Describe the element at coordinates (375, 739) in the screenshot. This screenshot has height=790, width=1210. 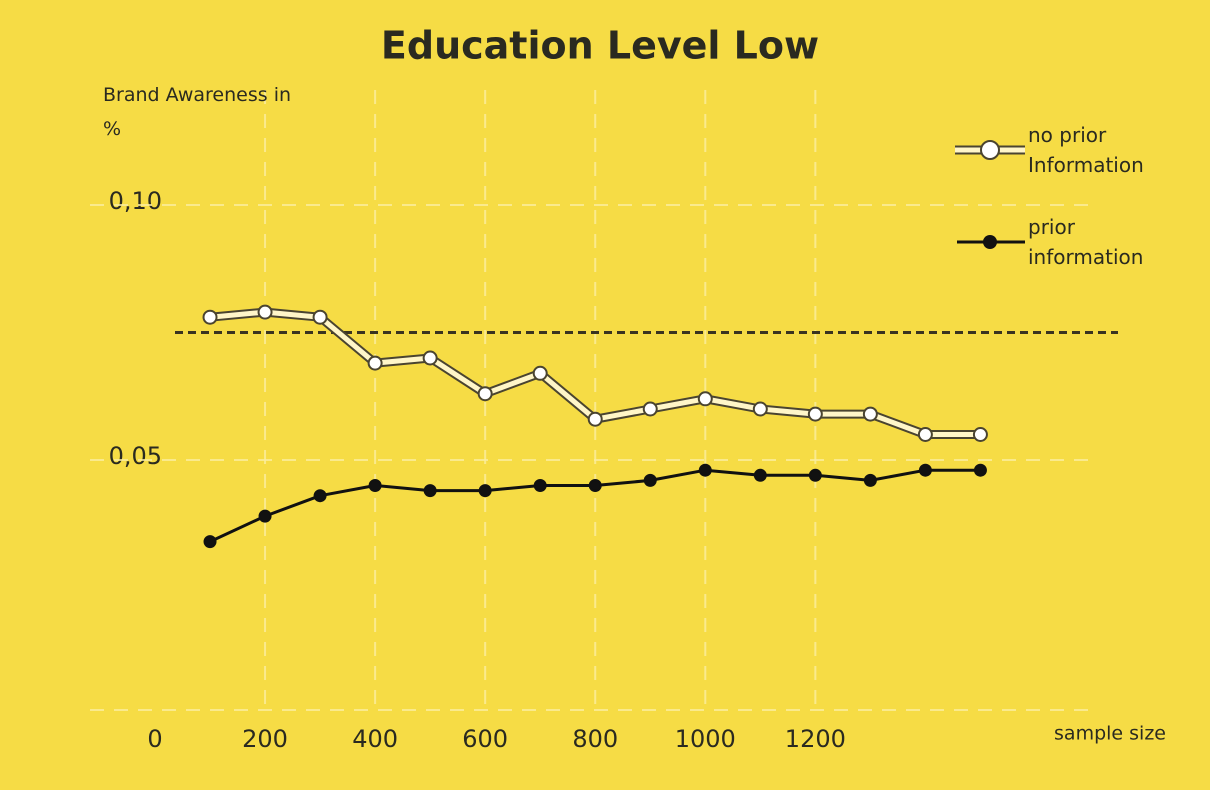
I see `x-tick-label: 400` at that location.